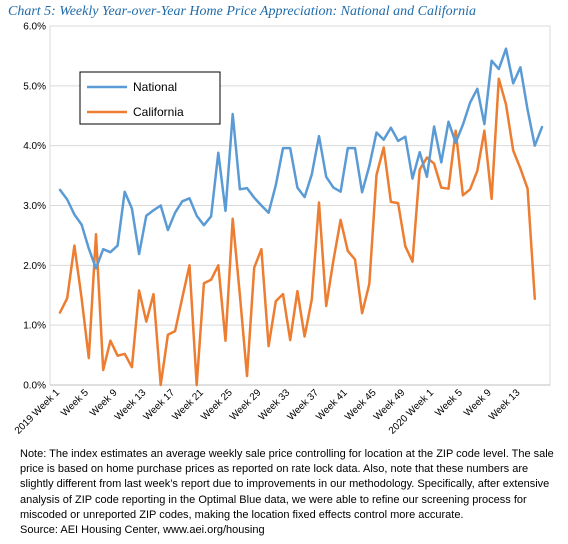 The height and width of the screenshot is (544, 568). I want to click on y-axis-tick-labels: 0.0% 1.0% 2.0% 3.0% 4.0% 5.0% 6.0%, so click(34, 207).